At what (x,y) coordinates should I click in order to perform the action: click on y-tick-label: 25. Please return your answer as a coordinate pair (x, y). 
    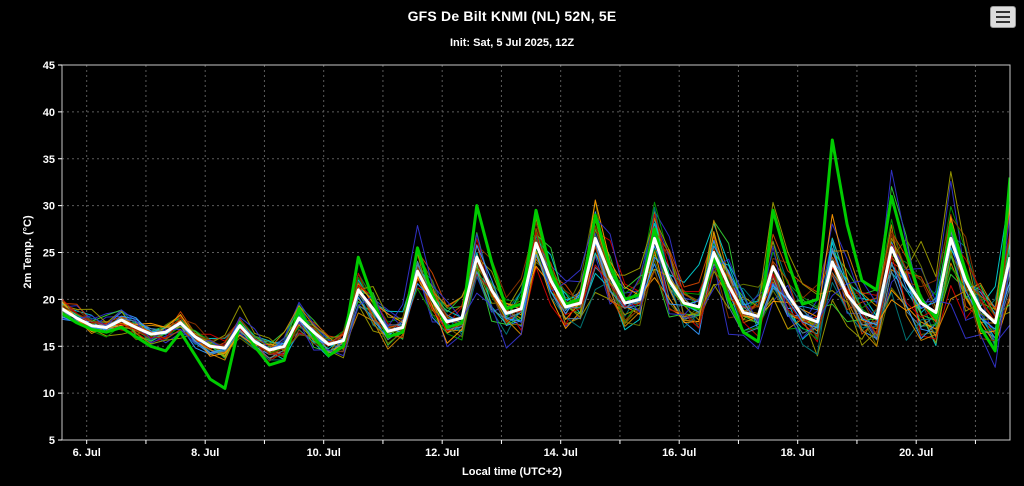
    Looking at the image, I should click on (49, 254).